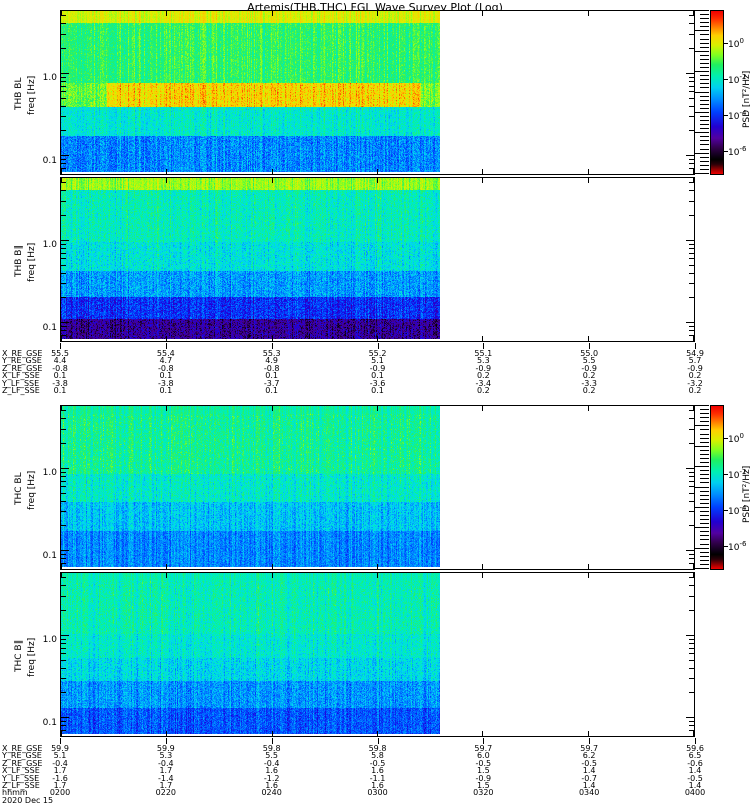 The height and width of the screenshot is (805, 750). Describe the element at coordinates (272, 566) in the screenshot. I see `x-tick-bottom-thc-bl` at that location.